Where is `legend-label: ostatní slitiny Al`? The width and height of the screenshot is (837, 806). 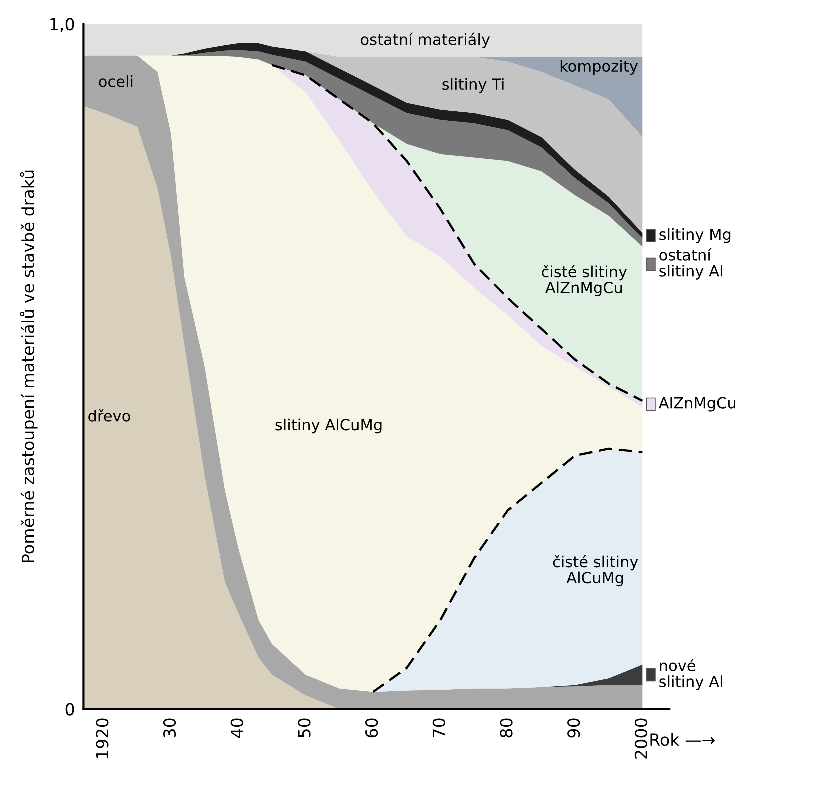
legend-label: ostatní slitiny Al is located at coordinates (691, 264).